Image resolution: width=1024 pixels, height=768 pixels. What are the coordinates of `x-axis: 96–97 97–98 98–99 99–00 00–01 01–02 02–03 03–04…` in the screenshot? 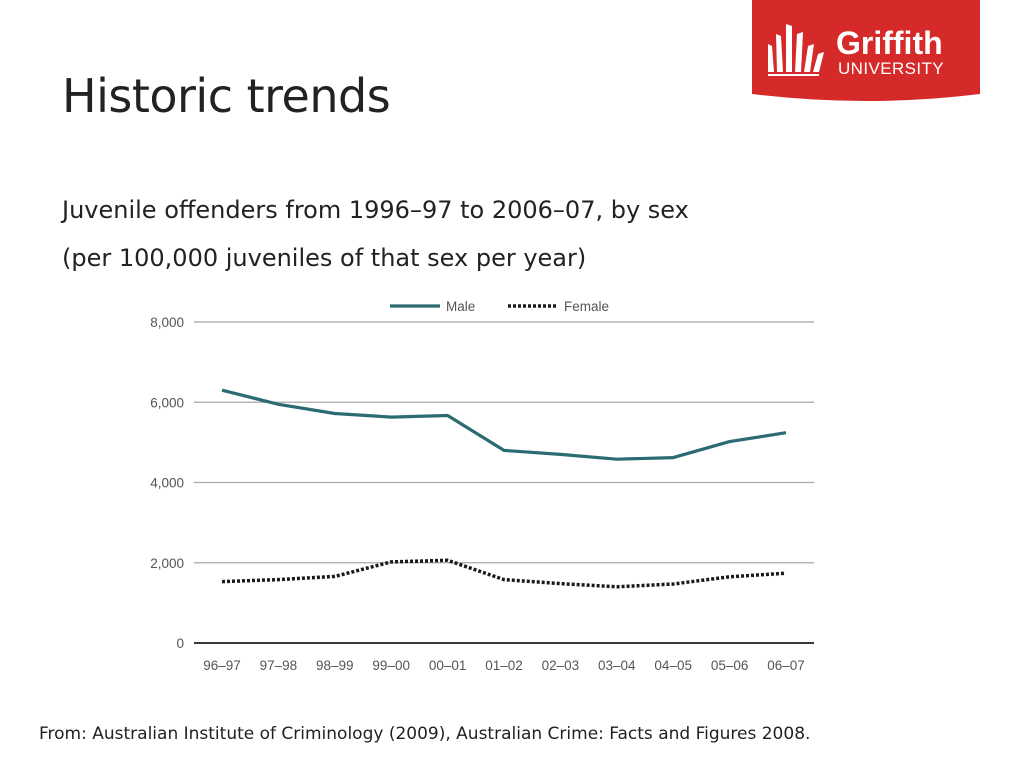 It's located at (504, 665).